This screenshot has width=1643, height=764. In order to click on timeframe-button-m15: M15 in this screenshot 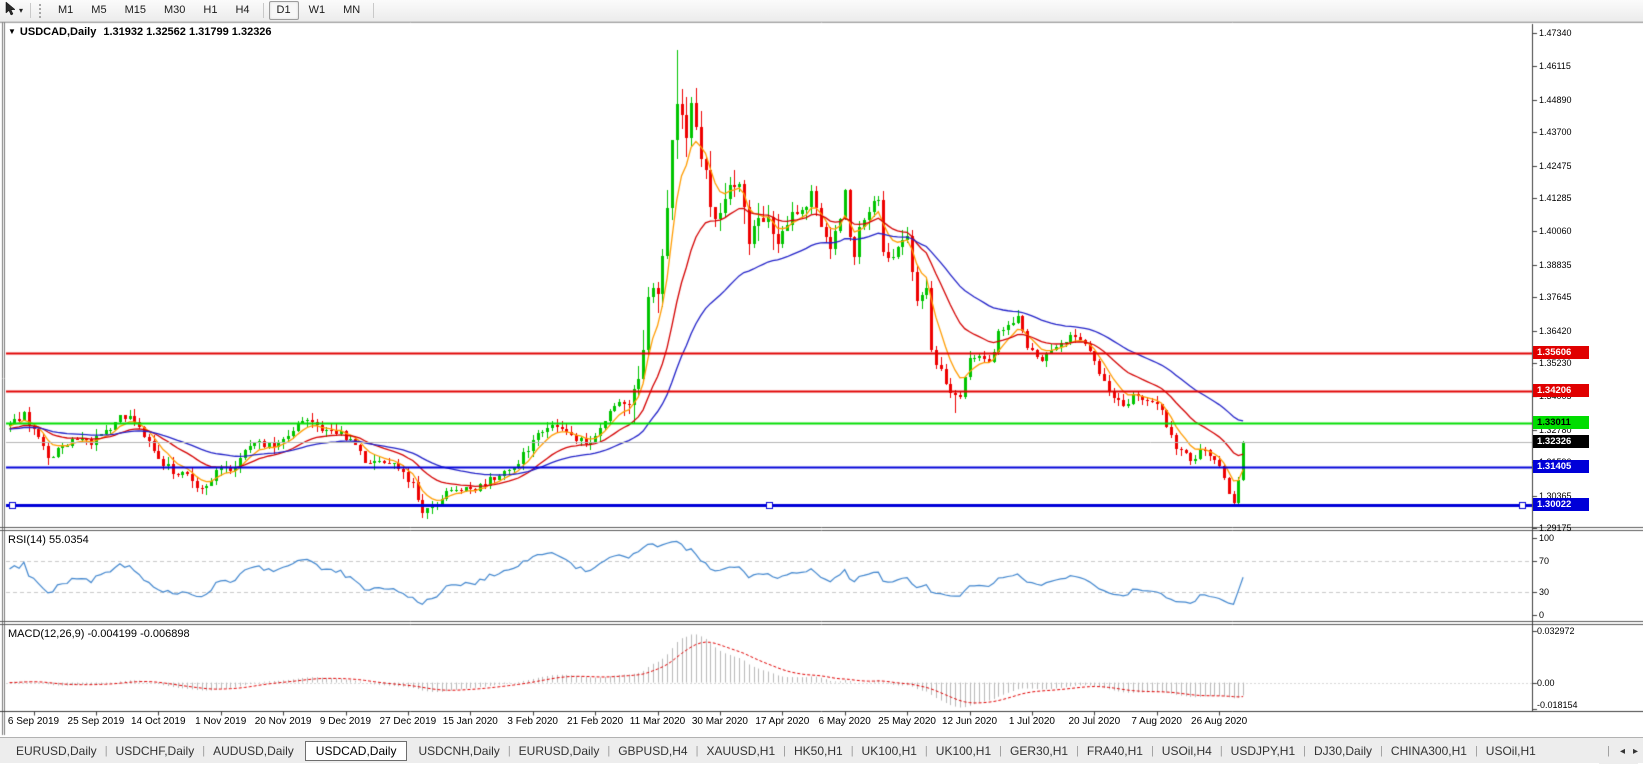, I will do `click(135, 10)`.